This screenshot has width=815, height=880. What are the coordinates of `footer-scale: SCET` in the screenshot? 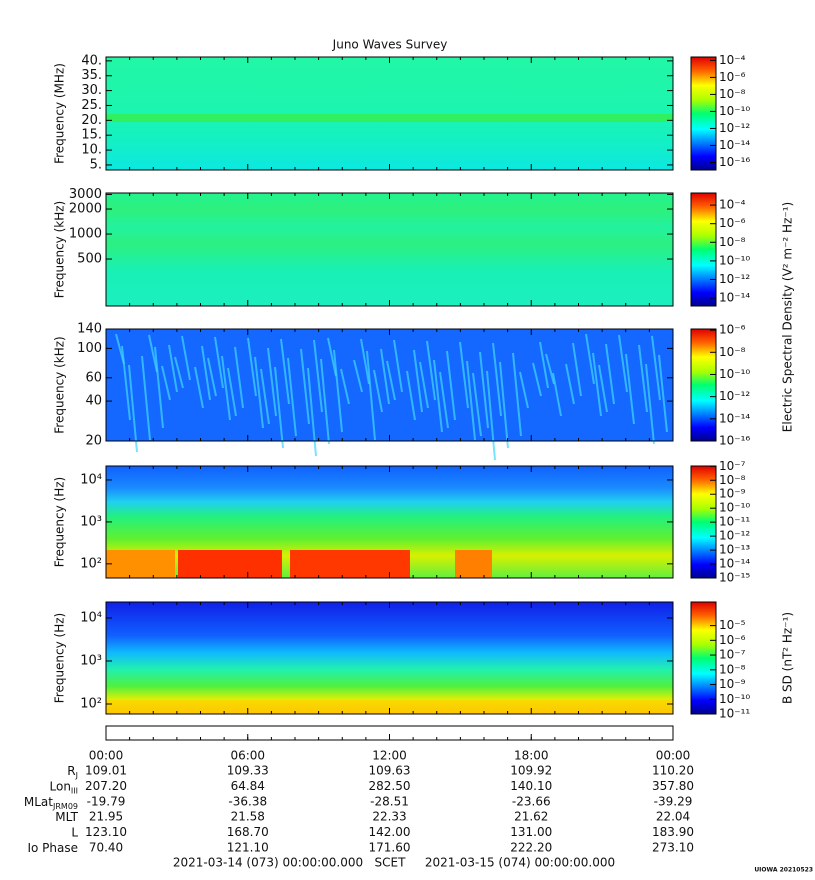 It's located at (391, 863).